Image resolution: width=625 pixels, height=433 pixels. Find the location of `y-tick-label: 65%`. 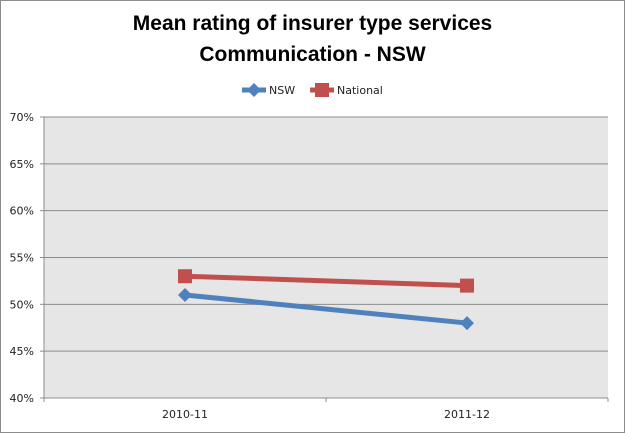

y-tick-label: 65% is located at coordinates (22, 164).